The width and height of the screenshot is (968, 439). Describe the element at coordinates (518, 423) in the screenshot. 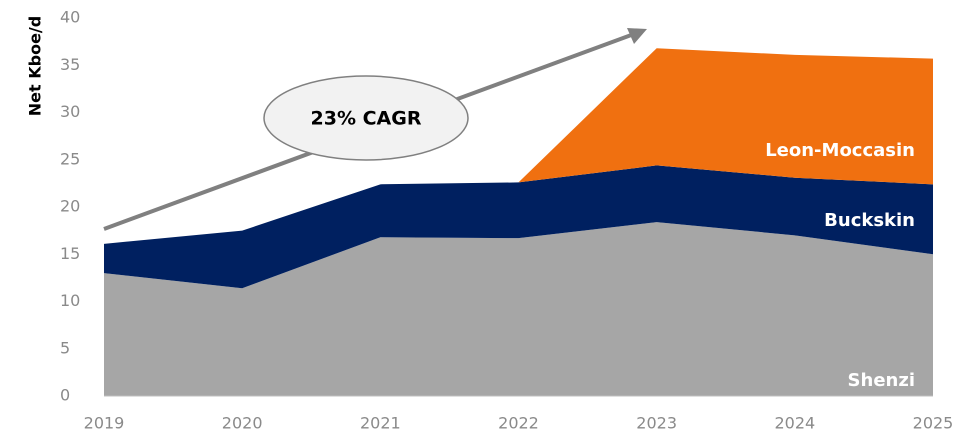

I see `x-tick-label: 2022` at that location.